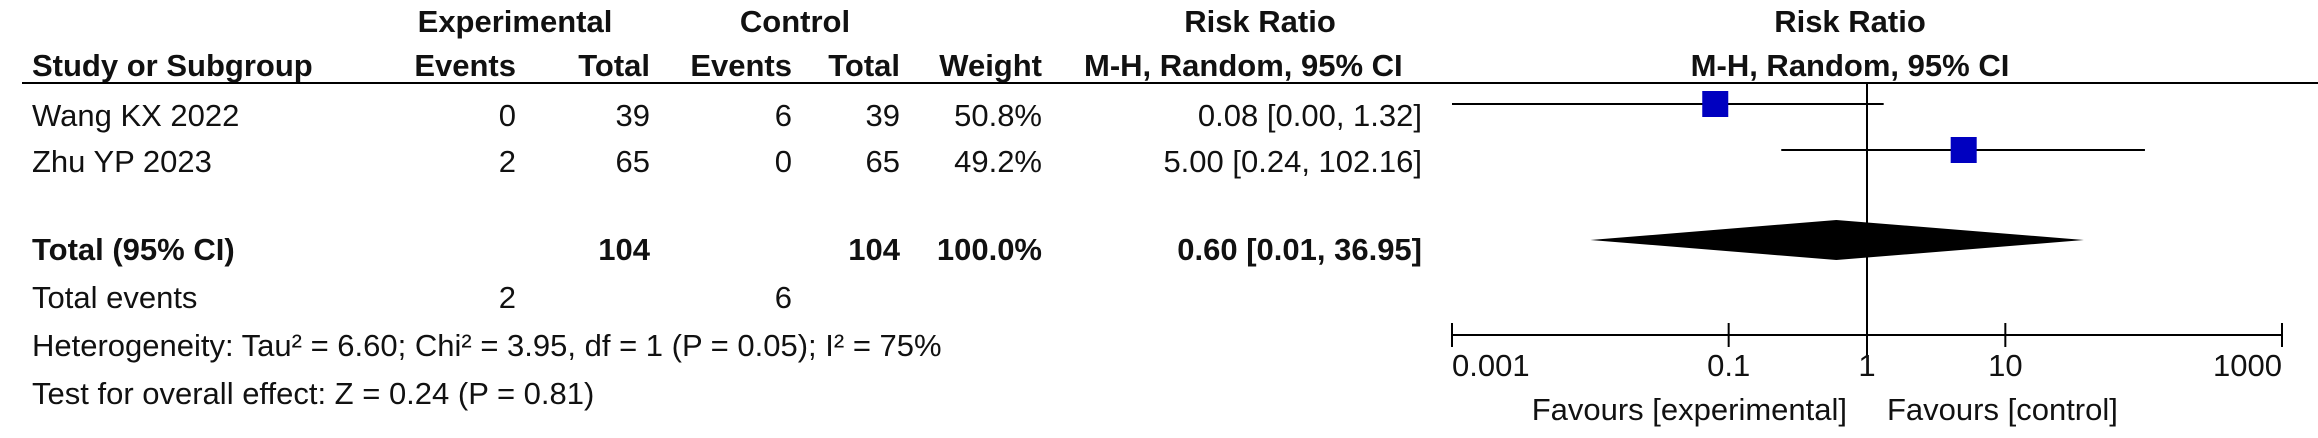 The image size is (2318, 438). I want to click on total-ctl-total: 104, so click(874, 249).